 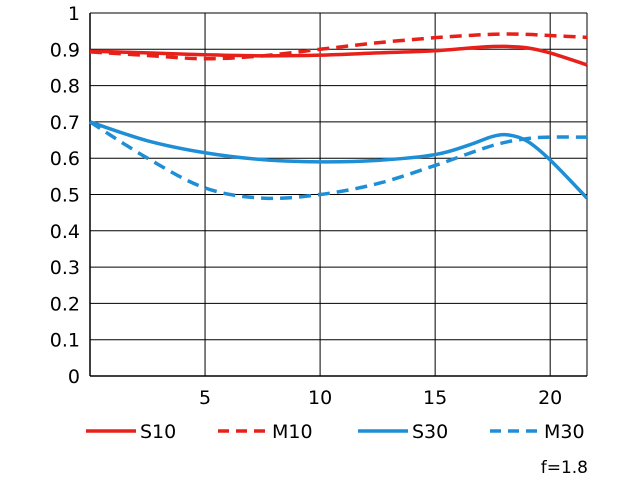 I want to click on series-line-m10, so click(x=338, y=46).